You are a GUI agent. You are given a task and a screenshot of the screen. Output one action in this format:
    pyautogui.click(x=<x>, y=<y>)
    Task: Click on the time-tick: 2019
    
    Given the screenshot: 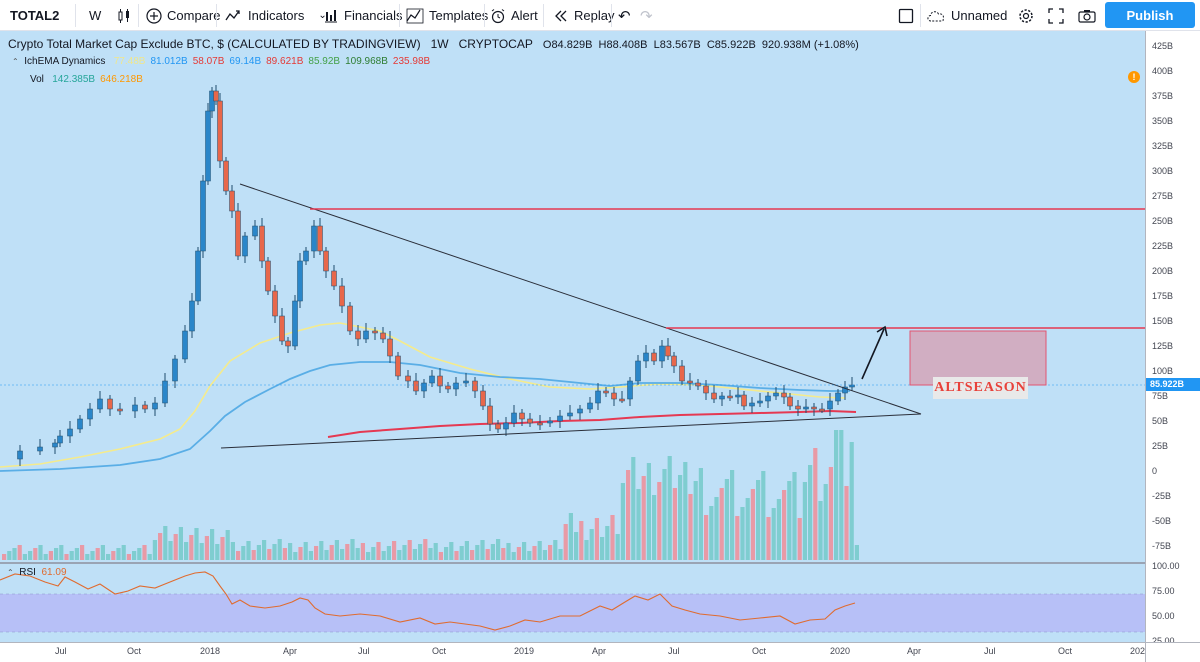 What is the action you would take?
    pyautogui.click(x=524, y=651)
    